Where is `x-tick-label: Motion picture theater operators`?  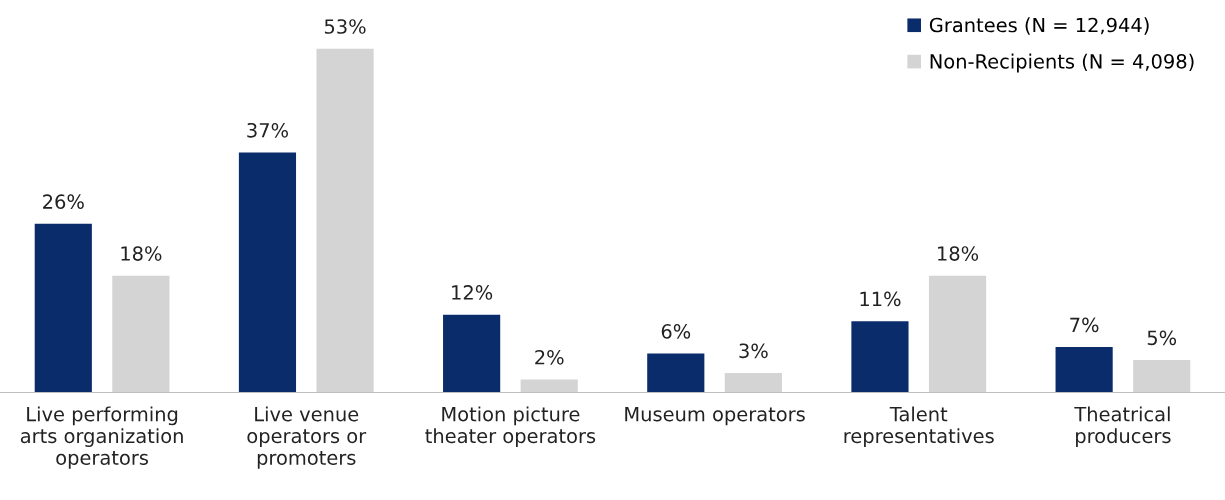
x-tick-label: Motion picture theater operators is located at coordinates (510, 426).